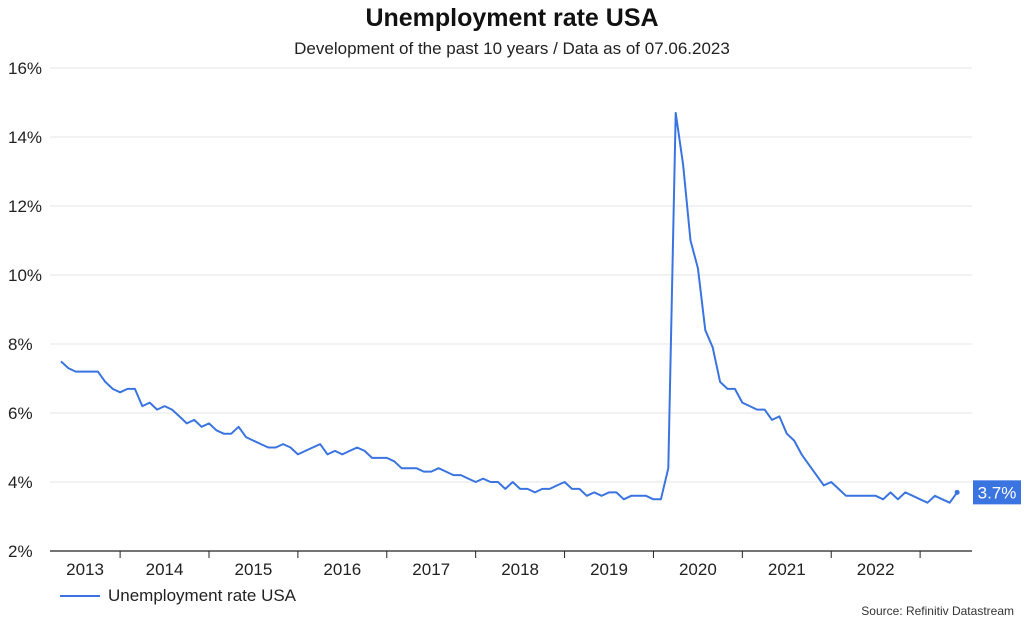  Describe the element at coordinates (25, 275) in the screenshot. I see `y-tick-label: 10%` at that location.